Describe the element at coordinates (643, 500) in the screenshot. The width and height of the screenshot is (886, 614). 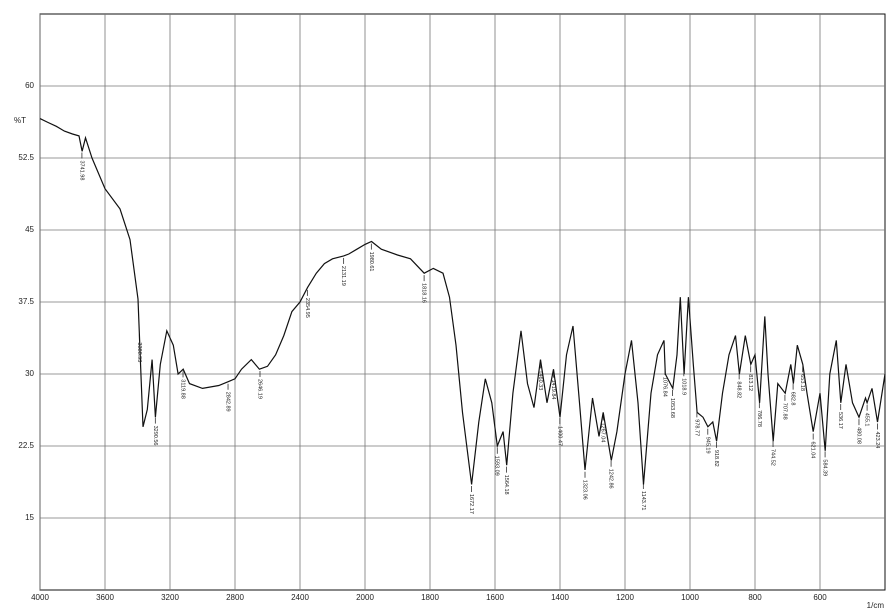
I see `peak-label: 1143.71` at that location.